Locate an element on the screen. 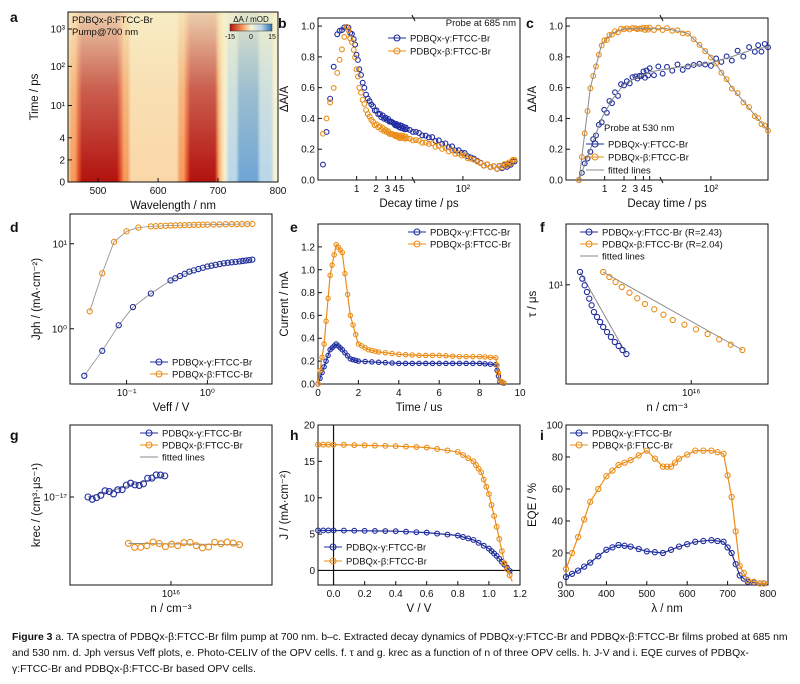 The image size is (800, 684). panel-h-frame is located at coordinates (419, 505).